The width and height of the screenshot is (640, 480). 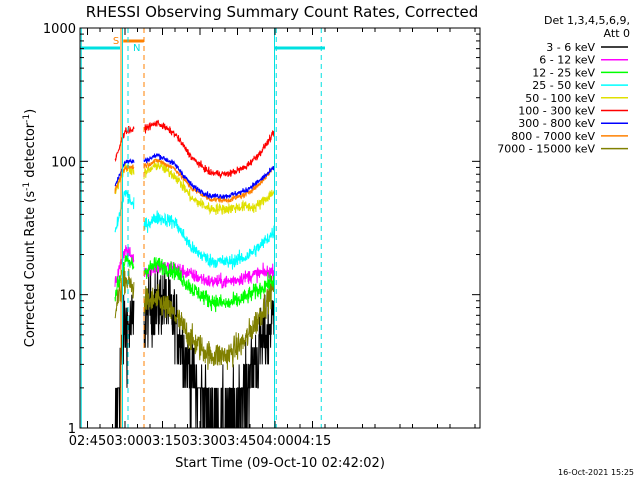 I want to click on y-tick-label: 1, so click(x=72, y=429).